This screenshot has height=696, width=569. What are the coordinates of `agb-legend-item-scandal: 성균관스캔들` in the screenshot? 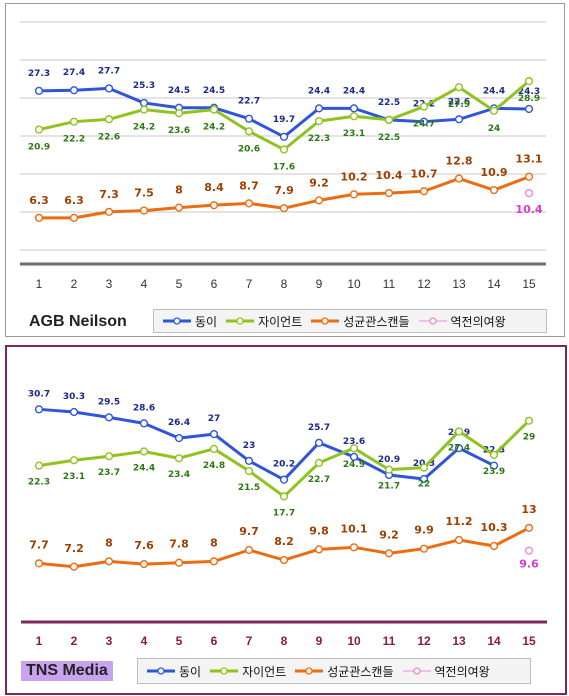 It's located at (360, 321).